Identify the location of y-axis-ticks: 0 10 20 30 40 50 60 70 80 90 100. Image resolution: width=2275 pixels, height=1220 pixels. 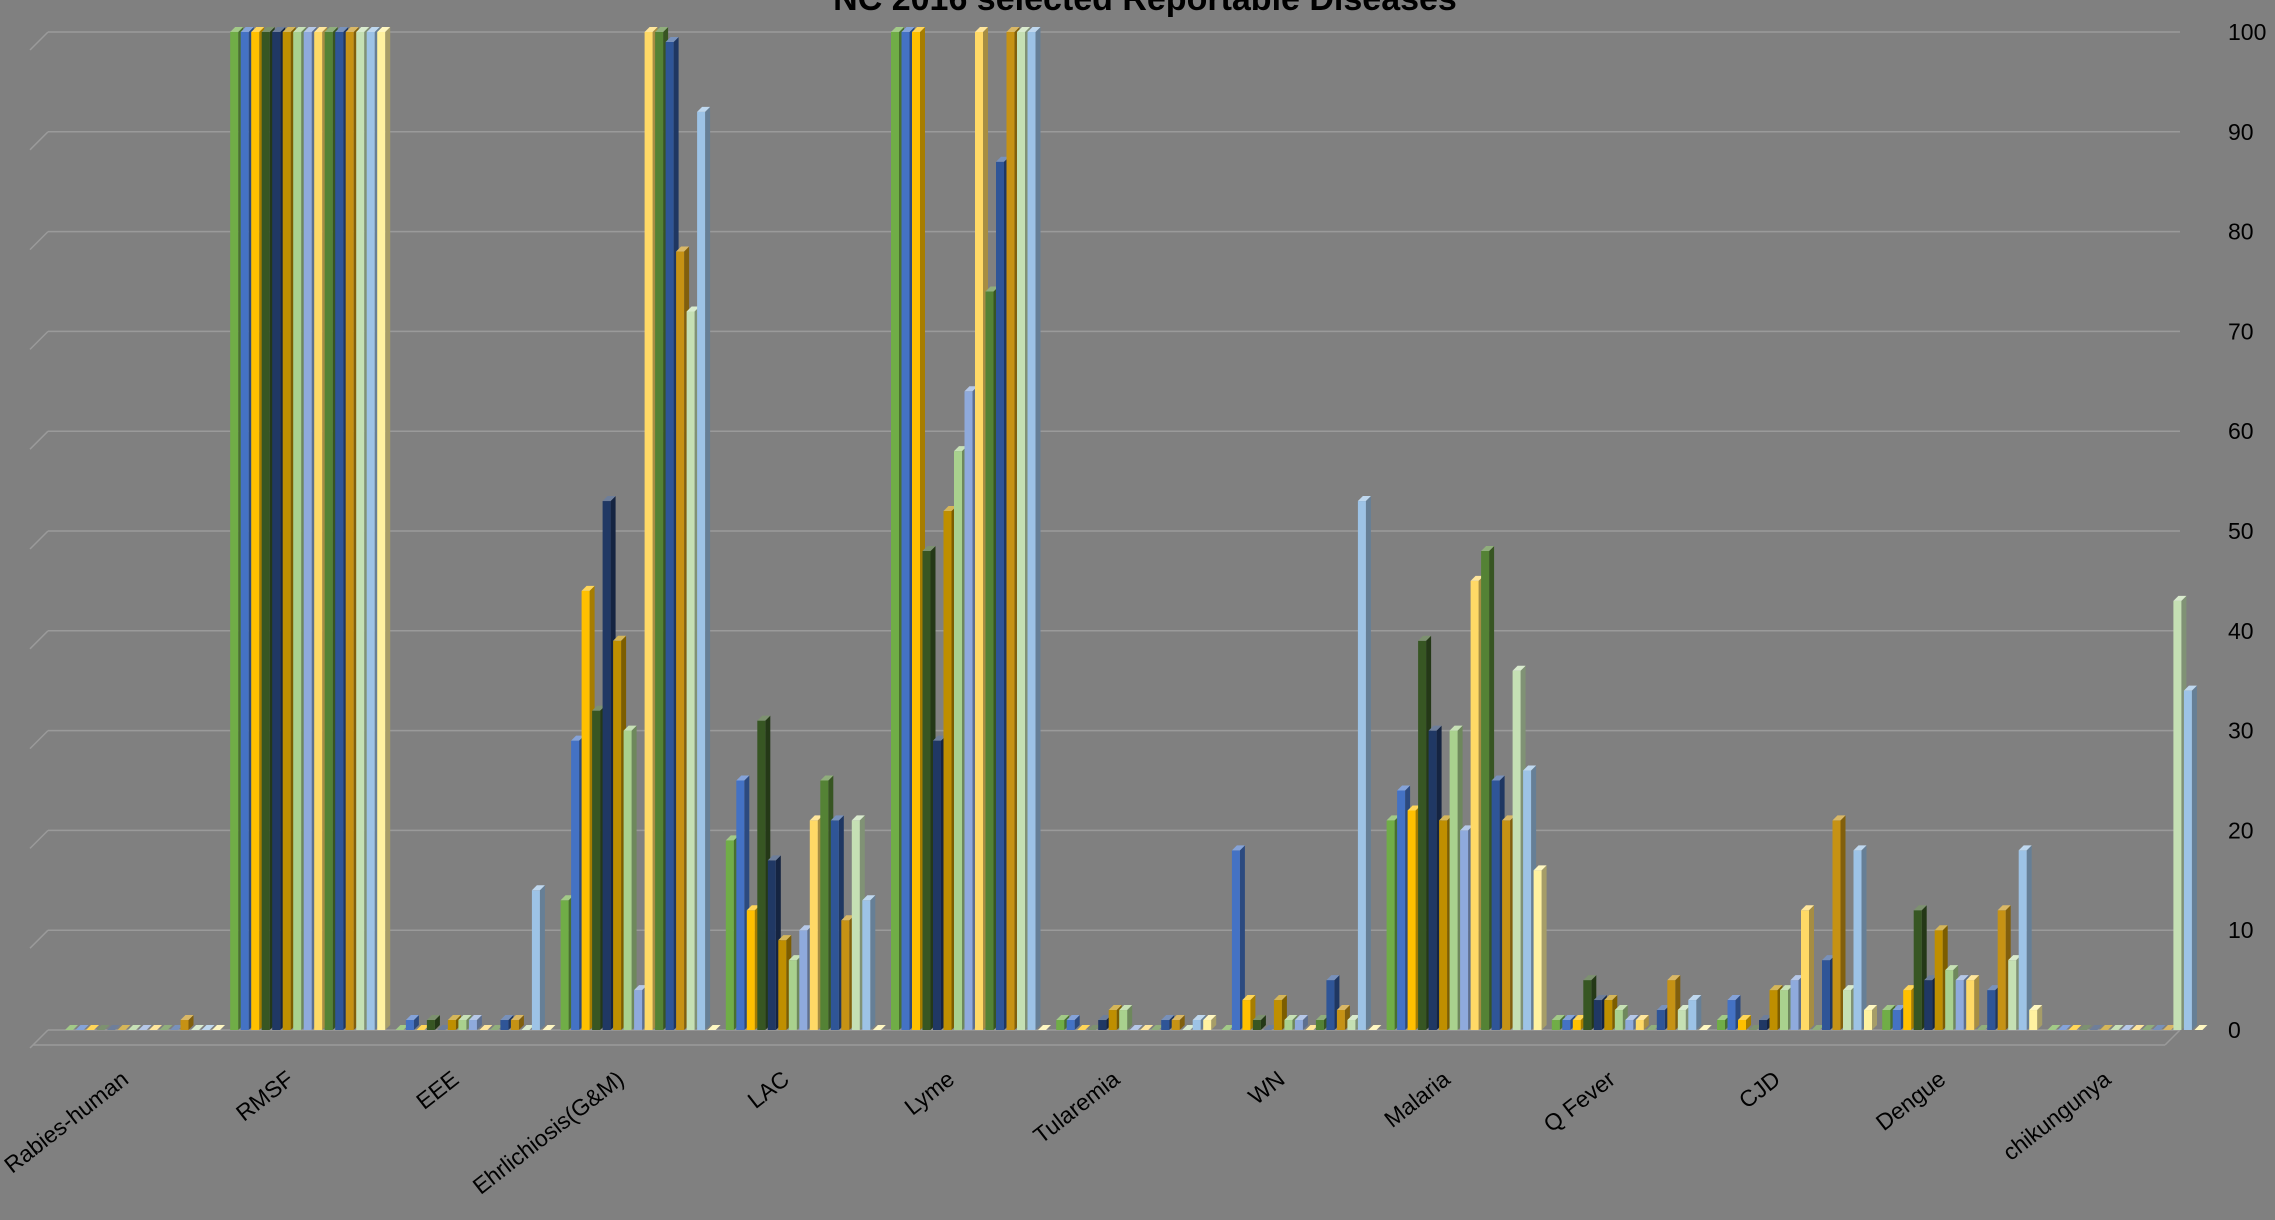
(2247, 531).